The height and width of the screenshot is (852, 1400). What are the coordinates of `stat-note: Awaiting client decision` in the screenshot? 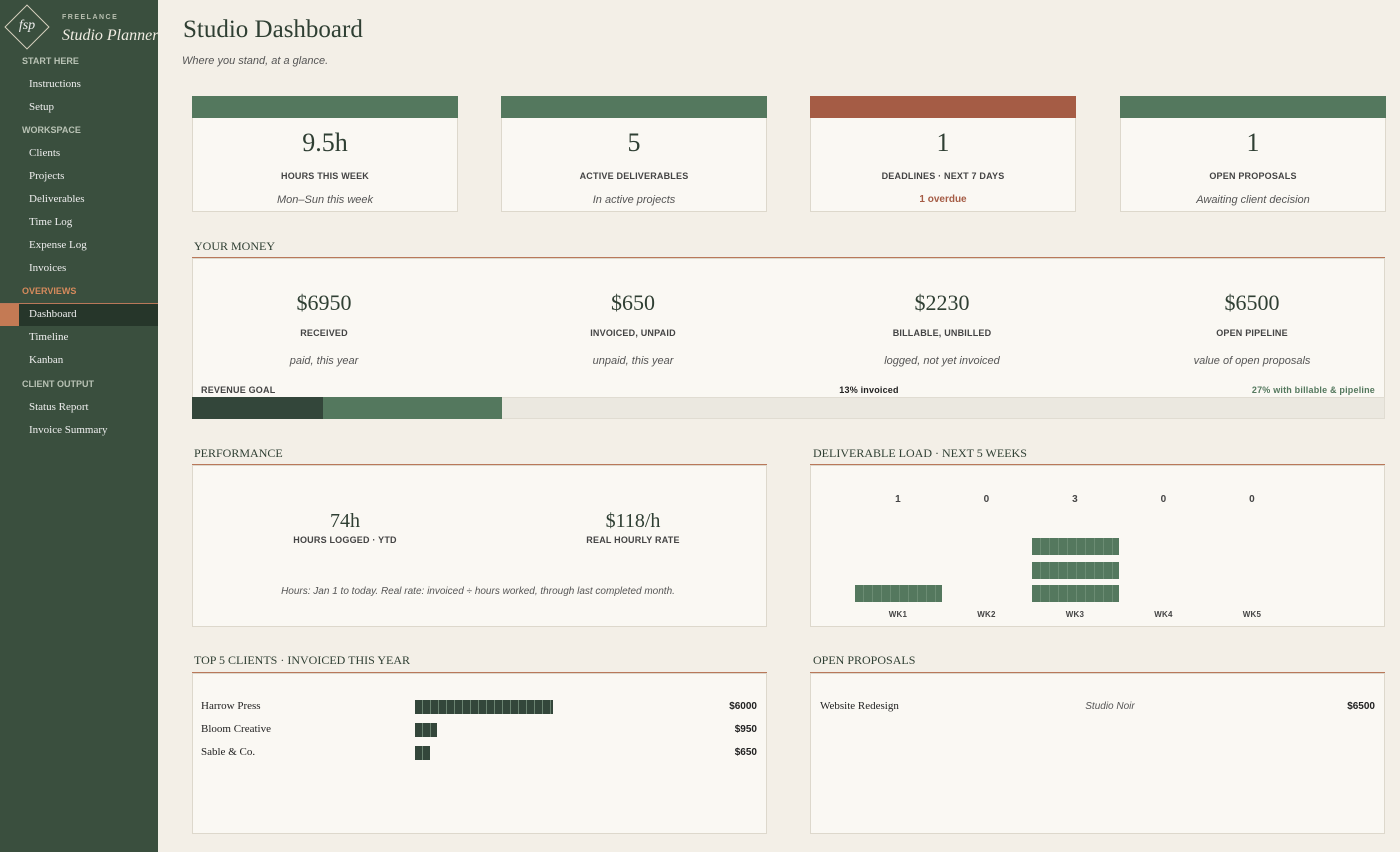 It's located at (1253, 200).